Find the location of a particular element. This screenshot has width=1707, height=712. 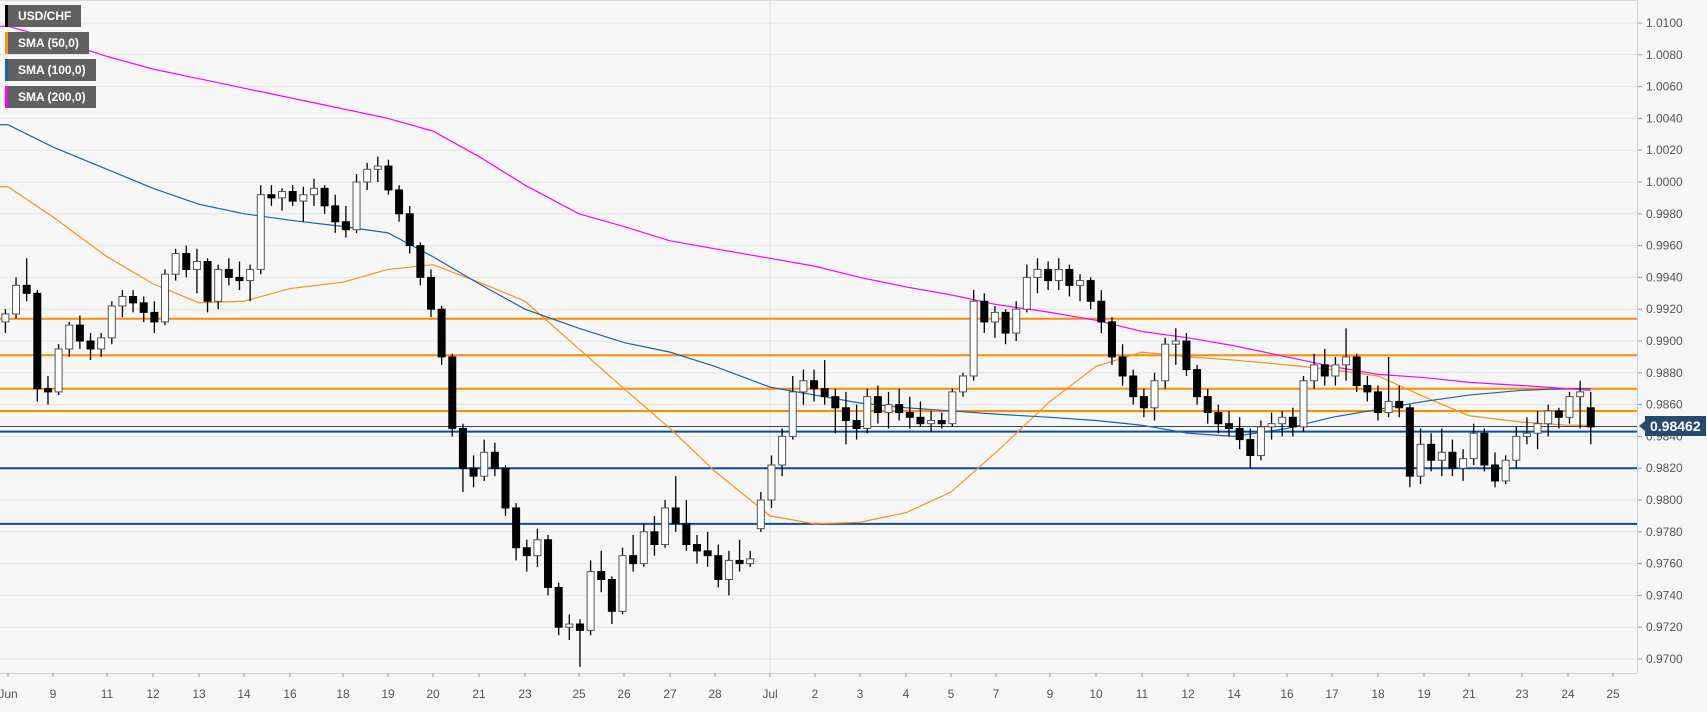

x-tick-label: 21 is located at coordinates (1469, 694).